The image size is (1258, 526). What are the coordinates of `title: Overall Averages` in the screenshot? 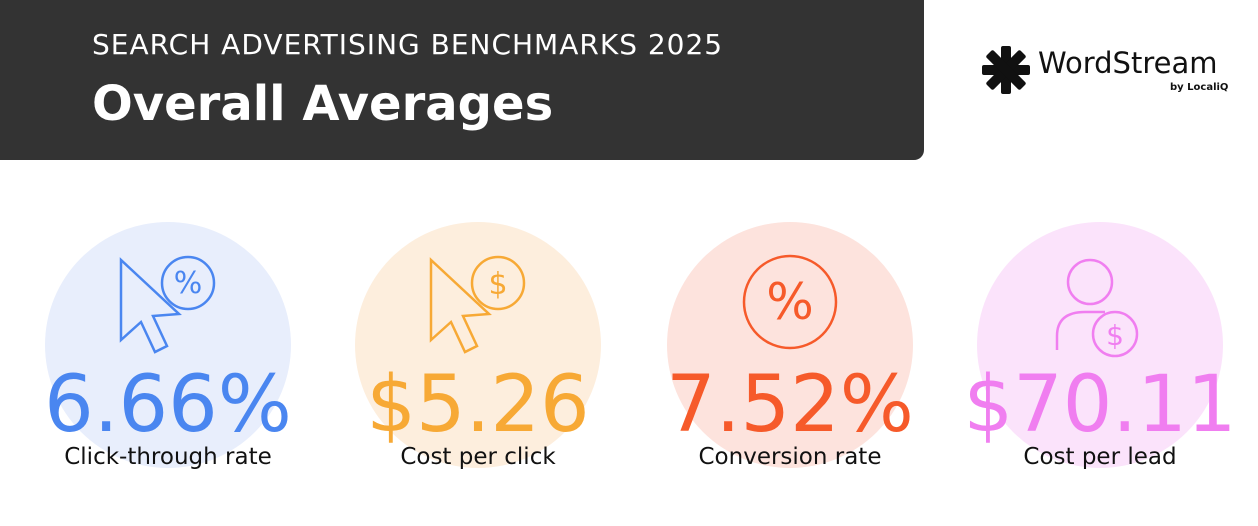 It's located at (323, 104).